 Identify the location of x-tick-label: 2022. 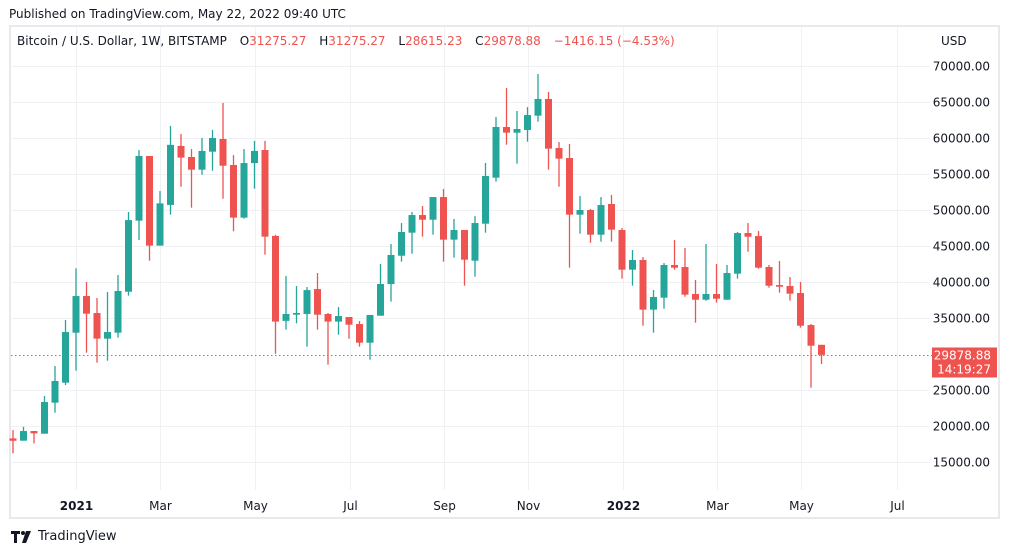
(623, 506).